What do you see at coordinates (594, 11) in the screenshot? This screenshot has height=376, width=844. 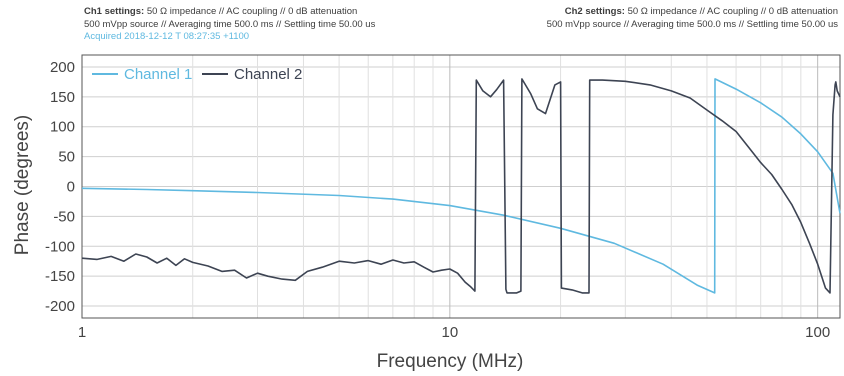 I see `ch2-settings-title: Ch2 settings:` at bounding box center [594, 11].